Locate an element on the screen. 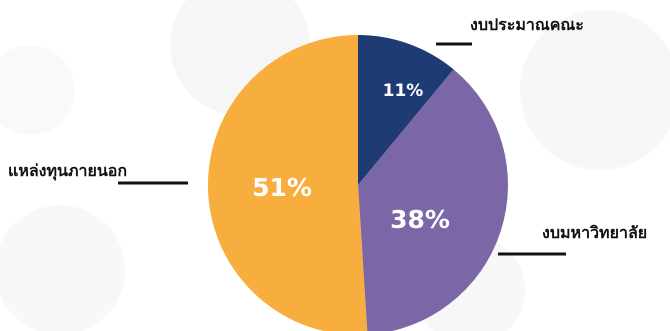 The width and height of the screenshot is (670, 331). slice-value-label: 38% is located at coordinates (420, 219).